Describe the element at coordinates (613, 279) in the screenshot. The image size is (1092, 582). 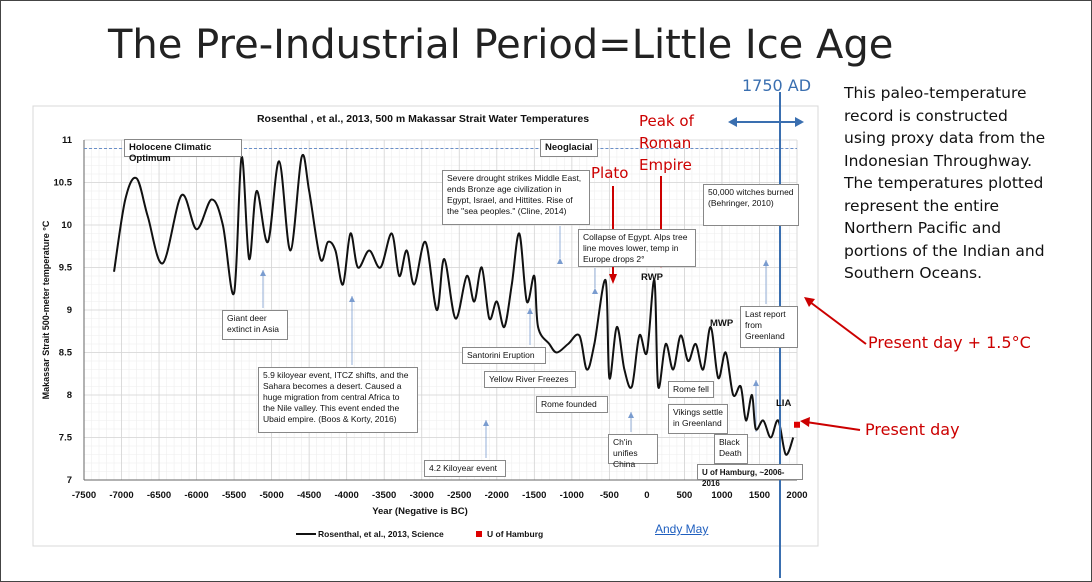
I see `plato-arrowhead` at that location.